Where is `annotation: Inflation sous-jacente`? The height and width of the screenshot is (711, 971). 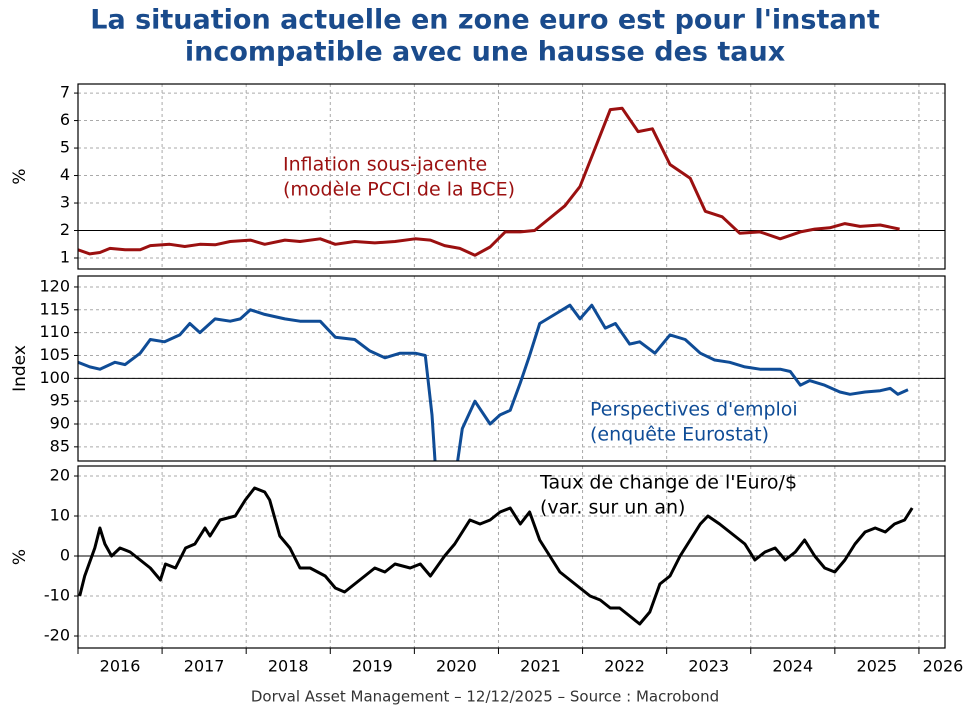
annotation: Inflation sous-jacente is located at coordinates (385, 165).